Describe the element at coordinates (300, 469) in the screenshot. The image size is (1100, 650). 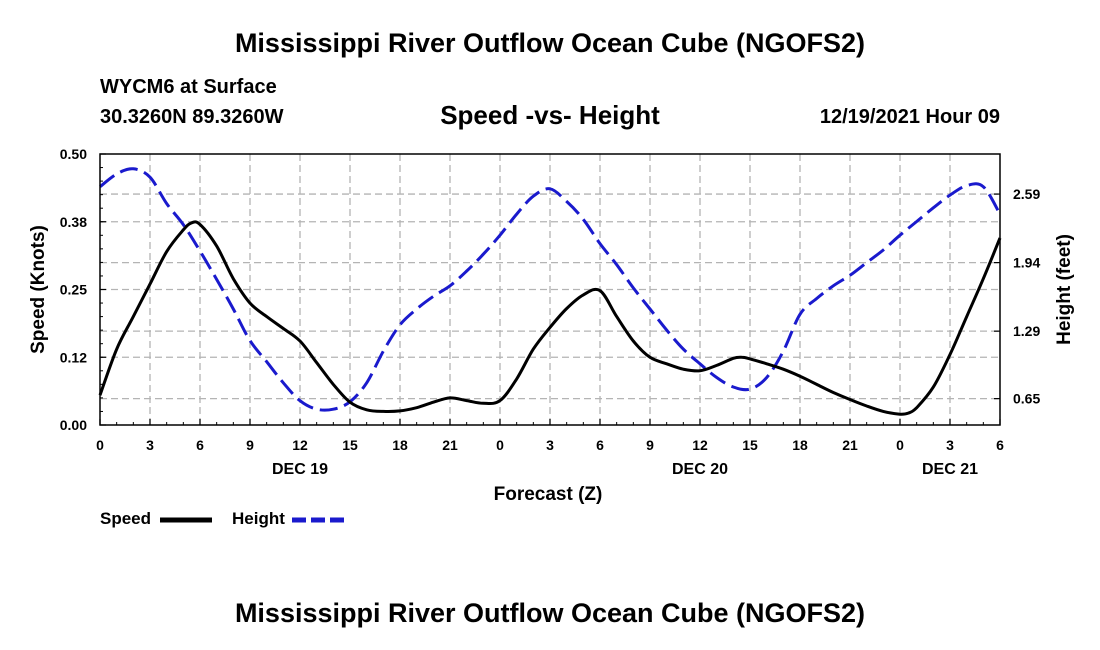
I see `x-date-label: DEC 19` at that location.